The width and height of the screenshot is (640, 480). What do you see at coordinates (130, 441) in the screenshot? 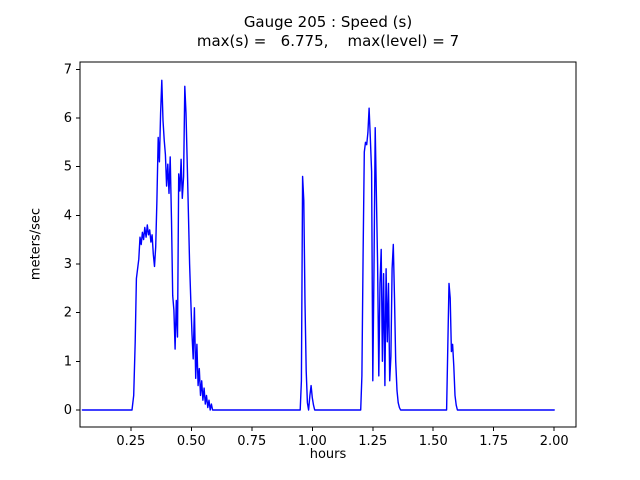
I see `x-tick-label: 0.25` at bounding box center [130, 441].